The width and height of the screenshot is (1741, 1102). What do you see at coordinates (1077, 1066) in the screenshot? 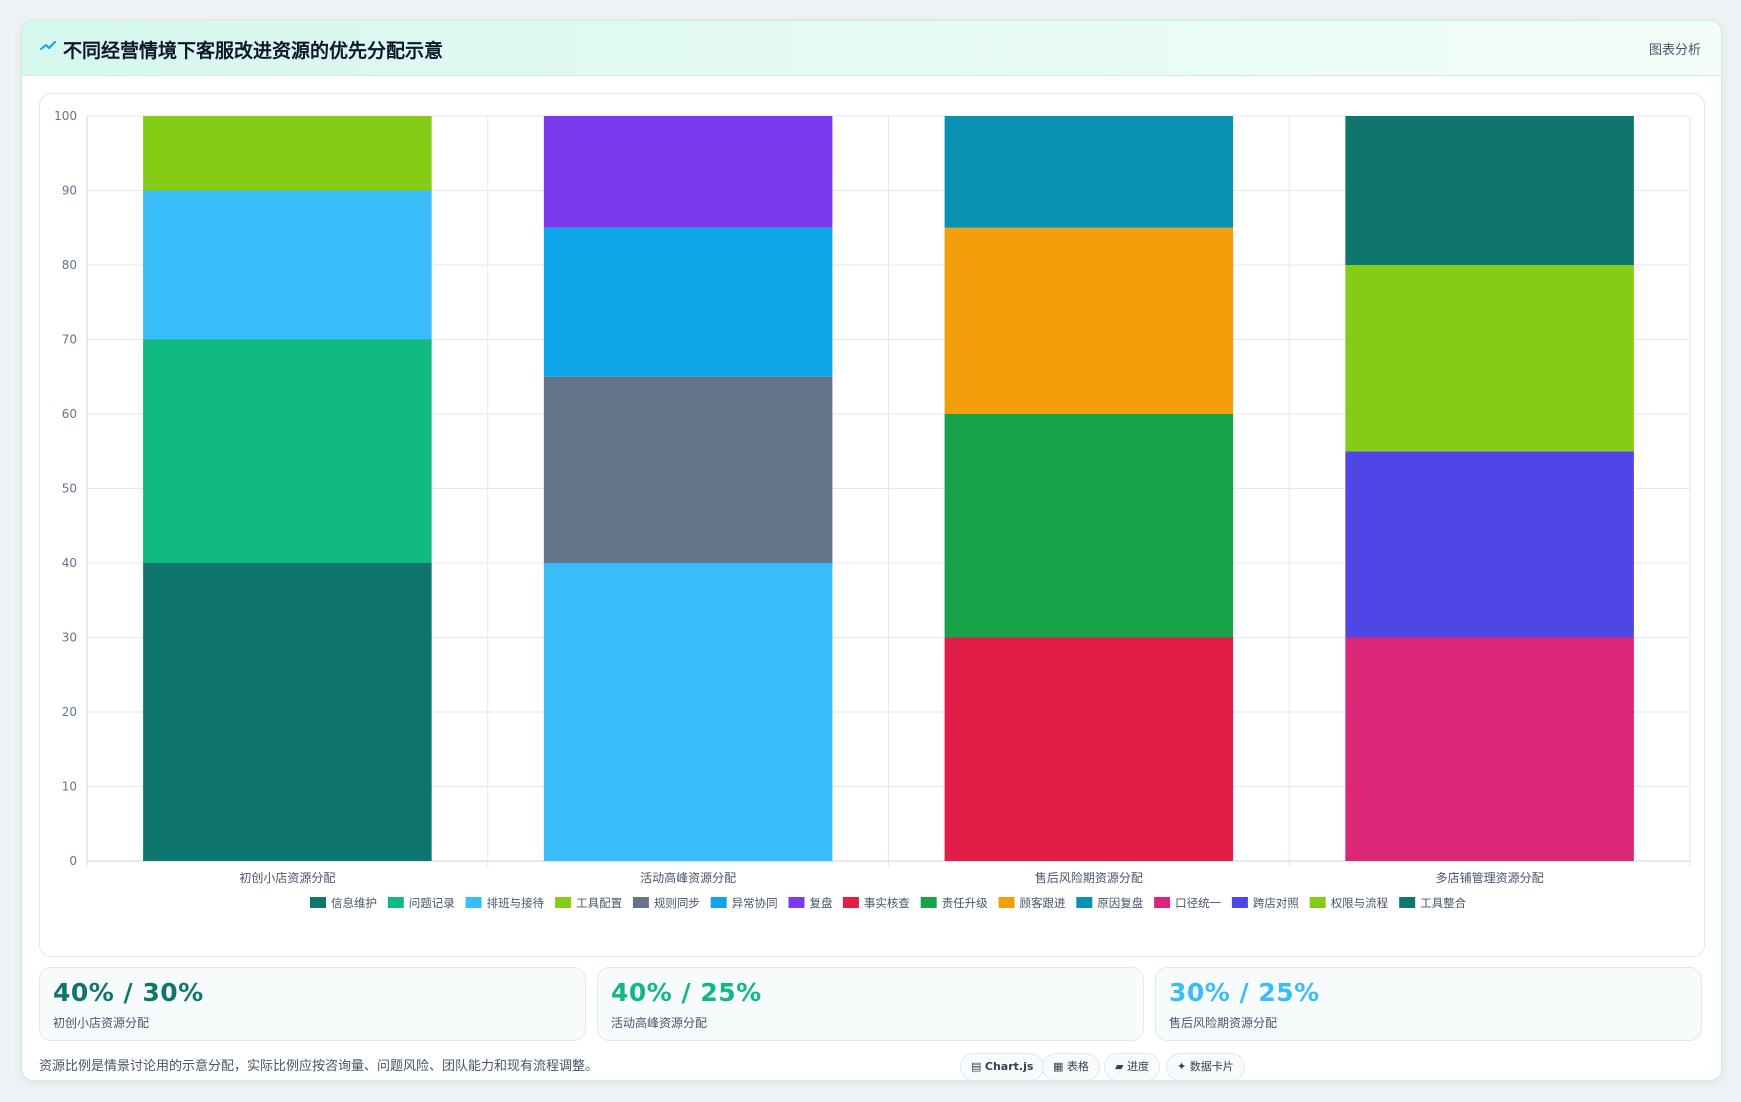
I see `tag-label: 表格` at bounding box center [1077, 1066].